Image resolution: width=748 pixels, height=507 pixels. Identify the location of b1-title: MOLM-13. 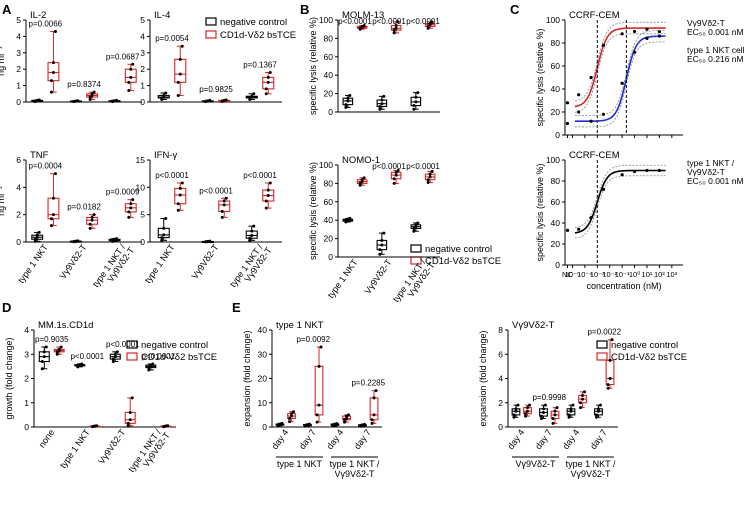
(363, 15).